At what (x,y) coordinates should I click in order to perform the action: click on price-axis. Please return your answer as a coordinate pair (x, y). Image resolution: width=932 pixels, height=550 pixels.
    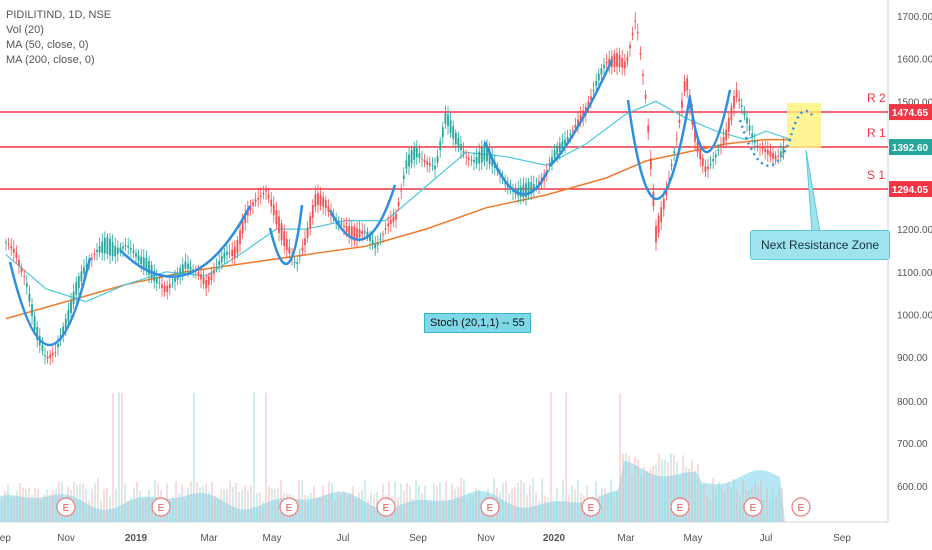
    Looking at the image, I should click on (910, 275).